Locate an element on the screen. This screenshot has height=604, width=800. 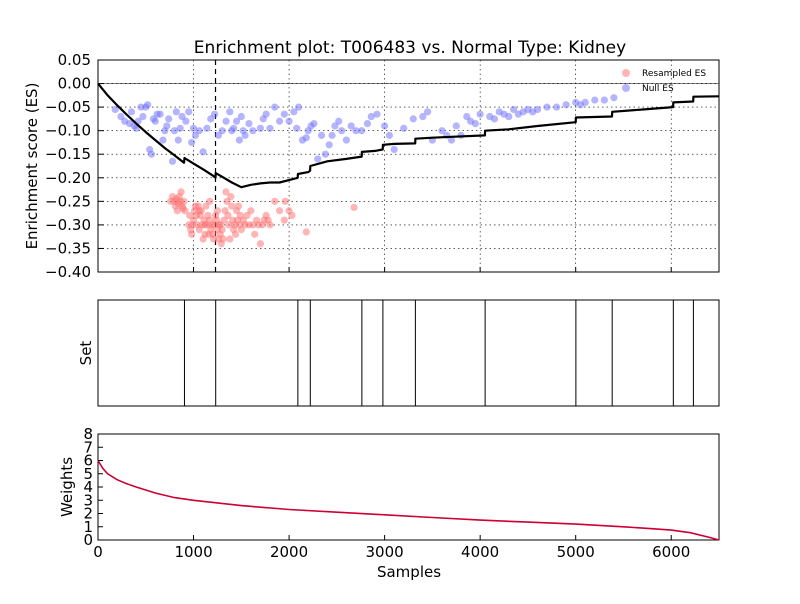
weights-ytick-label: 0 is located at coordinates (88, 540).